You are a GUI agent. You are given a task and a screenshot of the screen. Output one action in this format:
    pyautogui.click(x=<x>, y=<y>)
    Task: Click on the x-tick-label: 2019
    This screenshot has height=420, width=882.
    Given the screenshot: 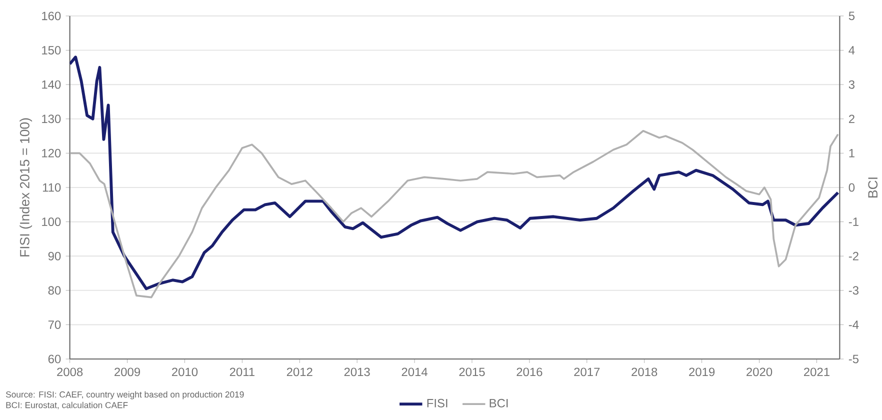 What is the action you would take?
    pyautogui.click(x=702, y=372)
    